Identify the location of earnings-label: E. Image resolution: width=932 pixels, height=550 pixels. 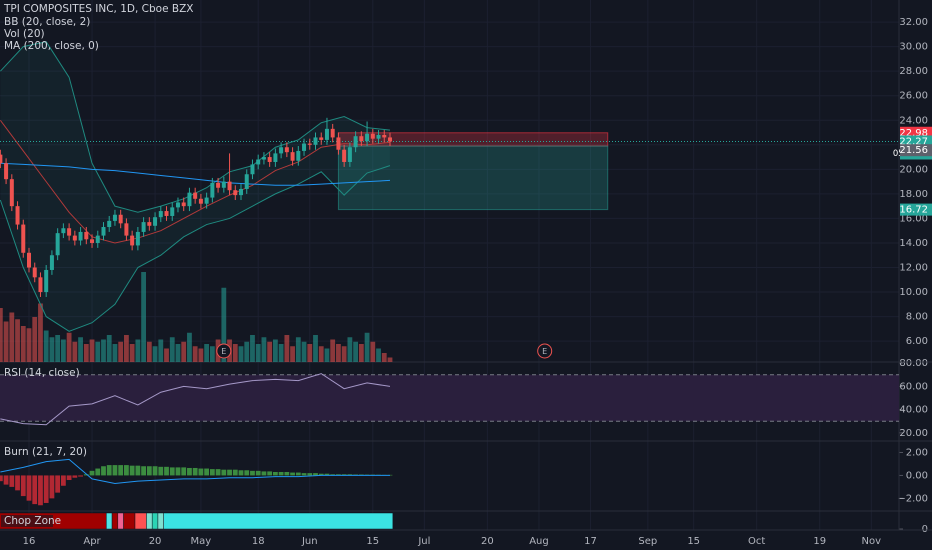
(223, 351).